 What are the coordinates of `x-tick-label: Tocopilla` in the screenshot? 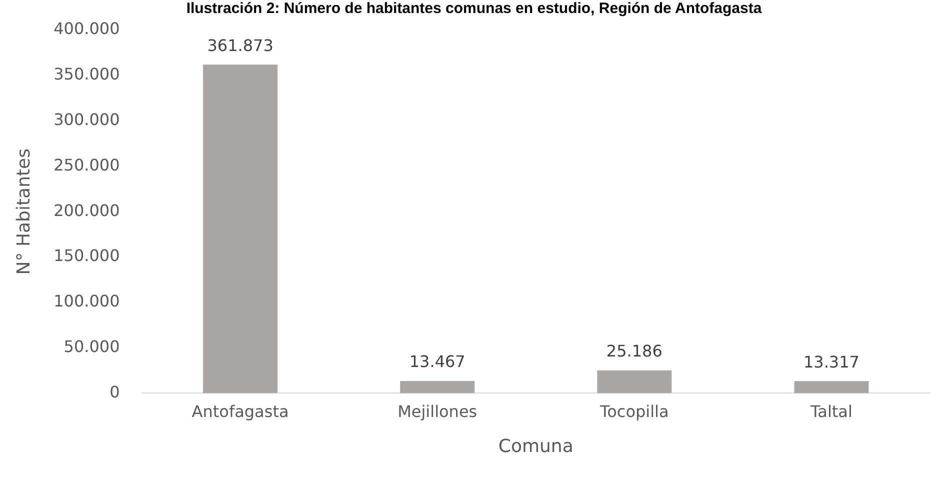 It's located at (634, 411).